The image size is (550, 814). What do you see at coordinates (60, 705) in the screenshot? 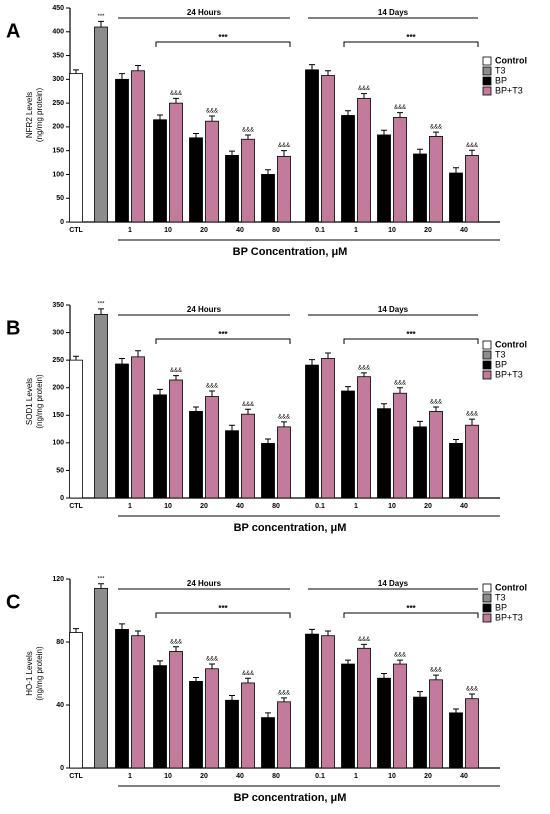
I see `y-tick-label: 40` at bounding box center [60, 705].